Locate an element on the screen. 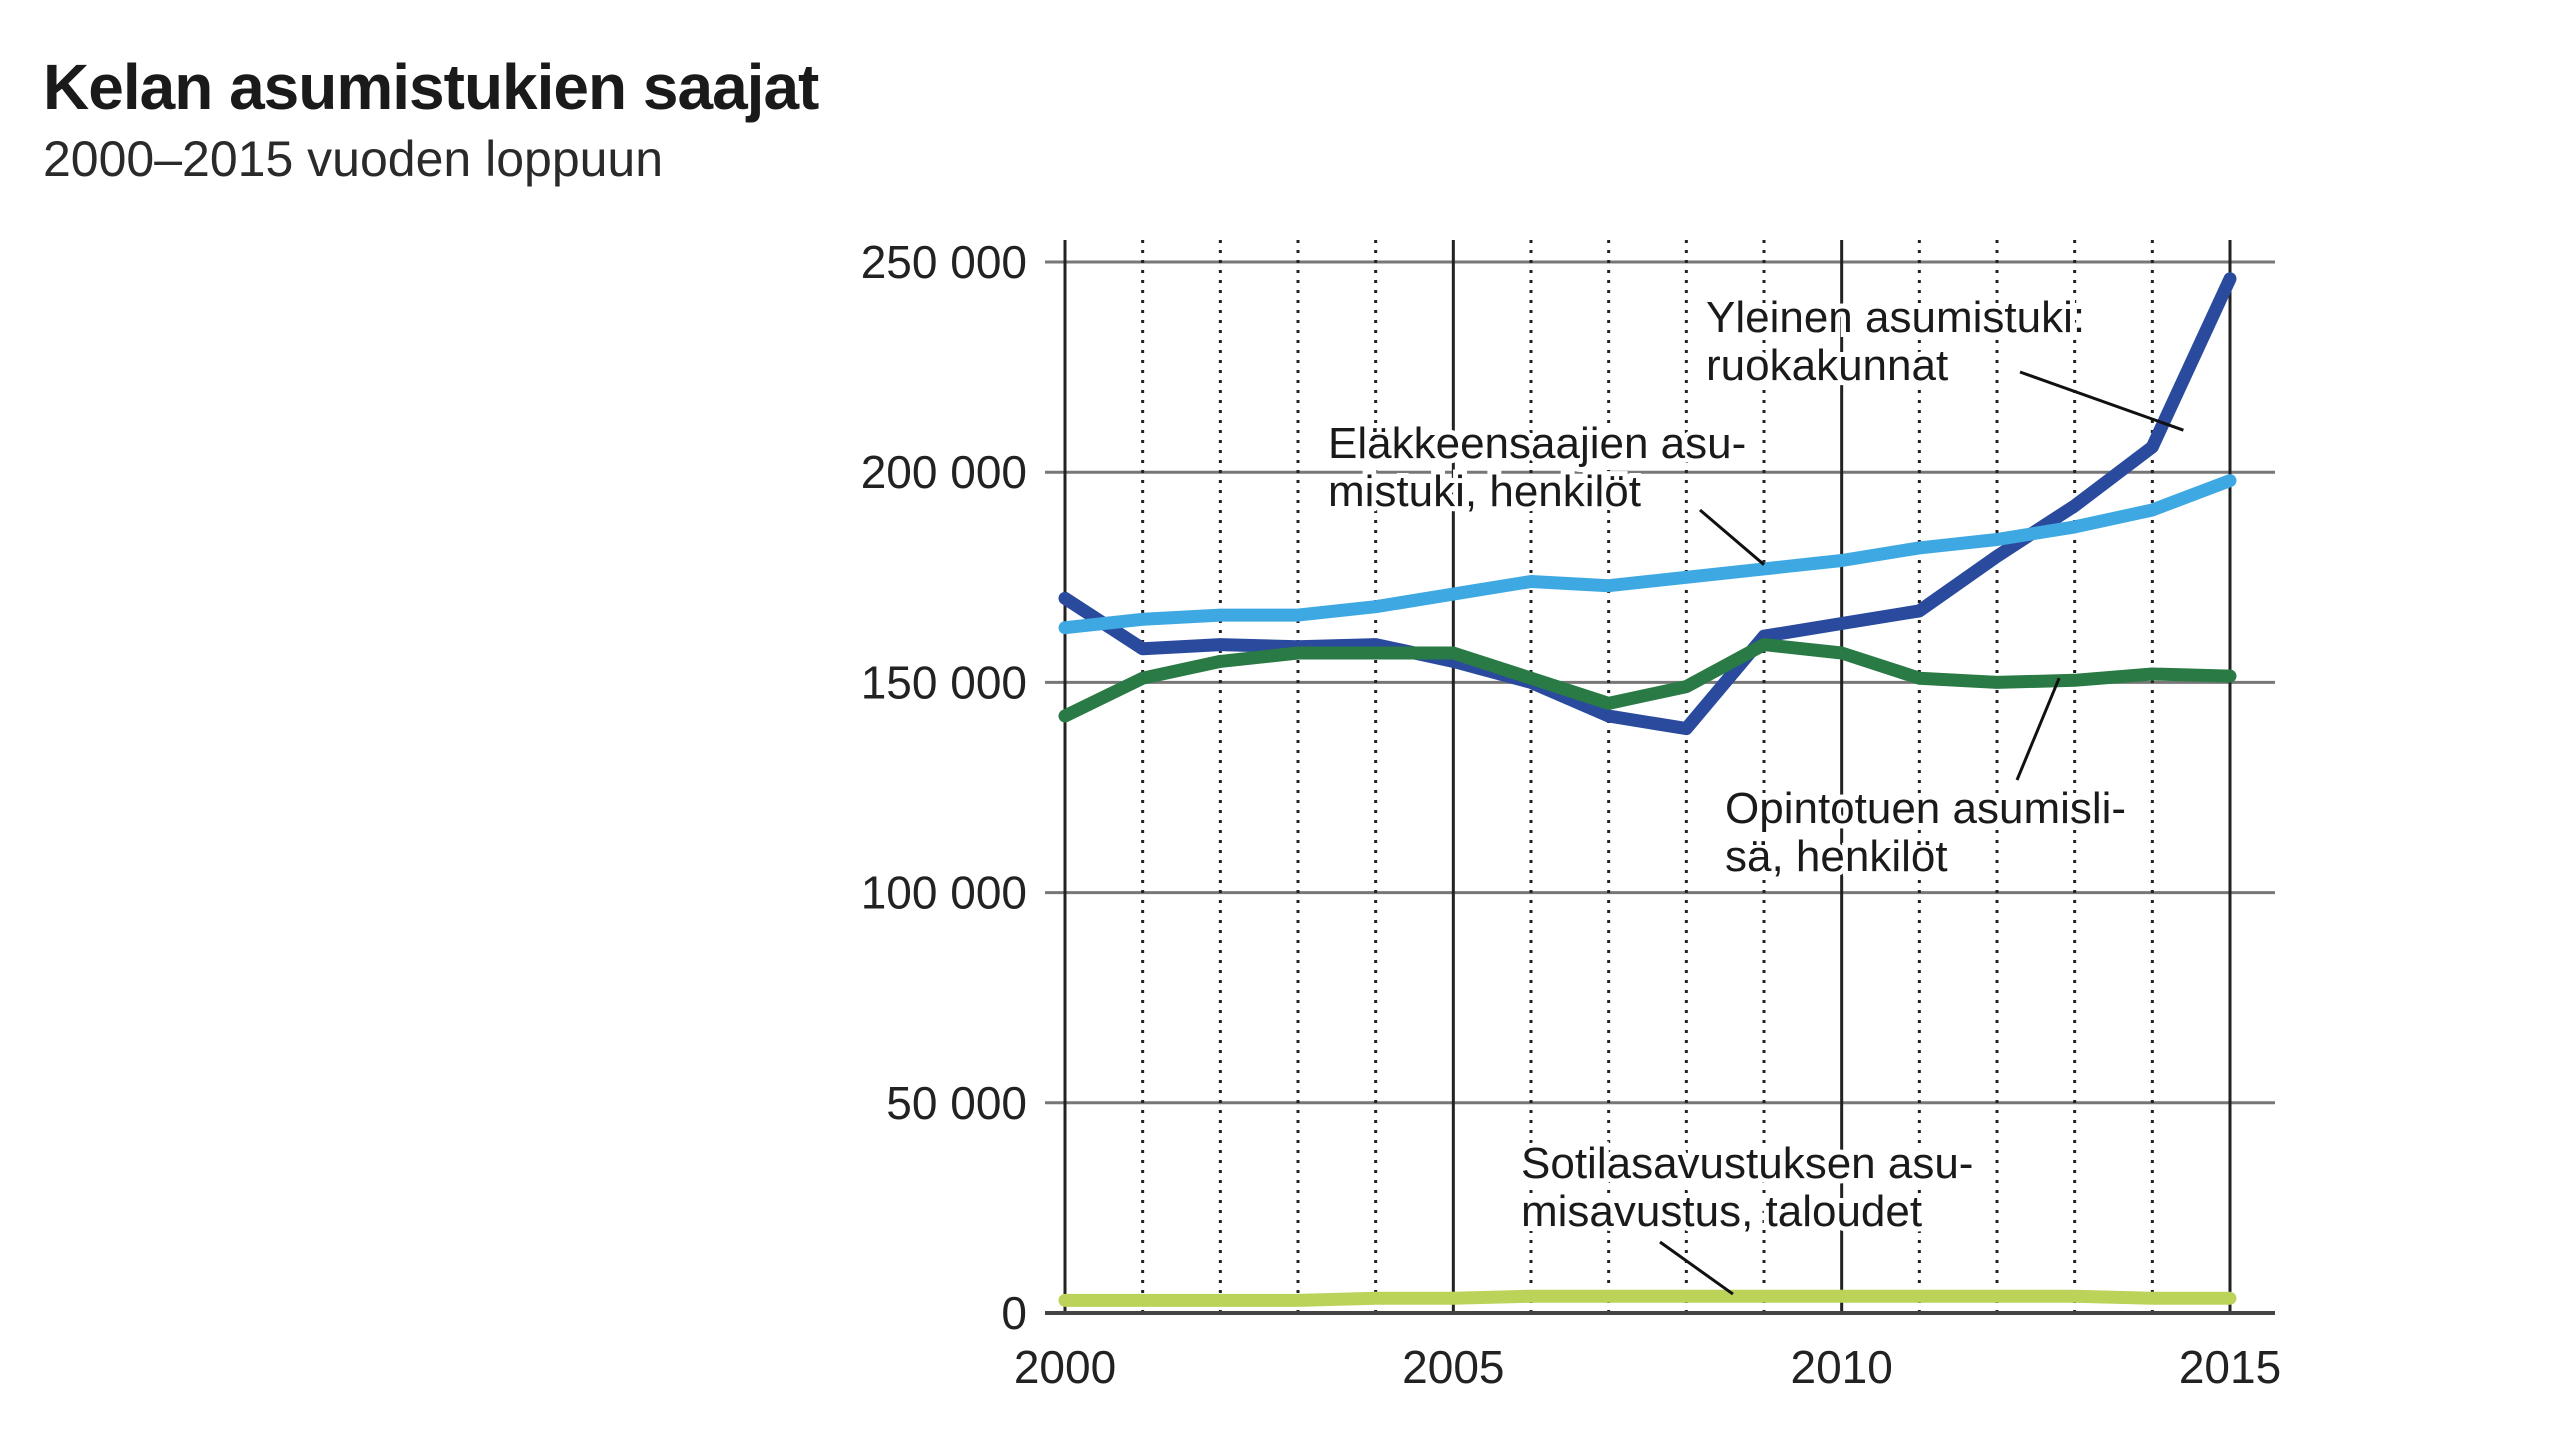  annotation-label: Eläkkeensaajien asu-mistuki, henkilöt is located at coordinates (1537, 467).